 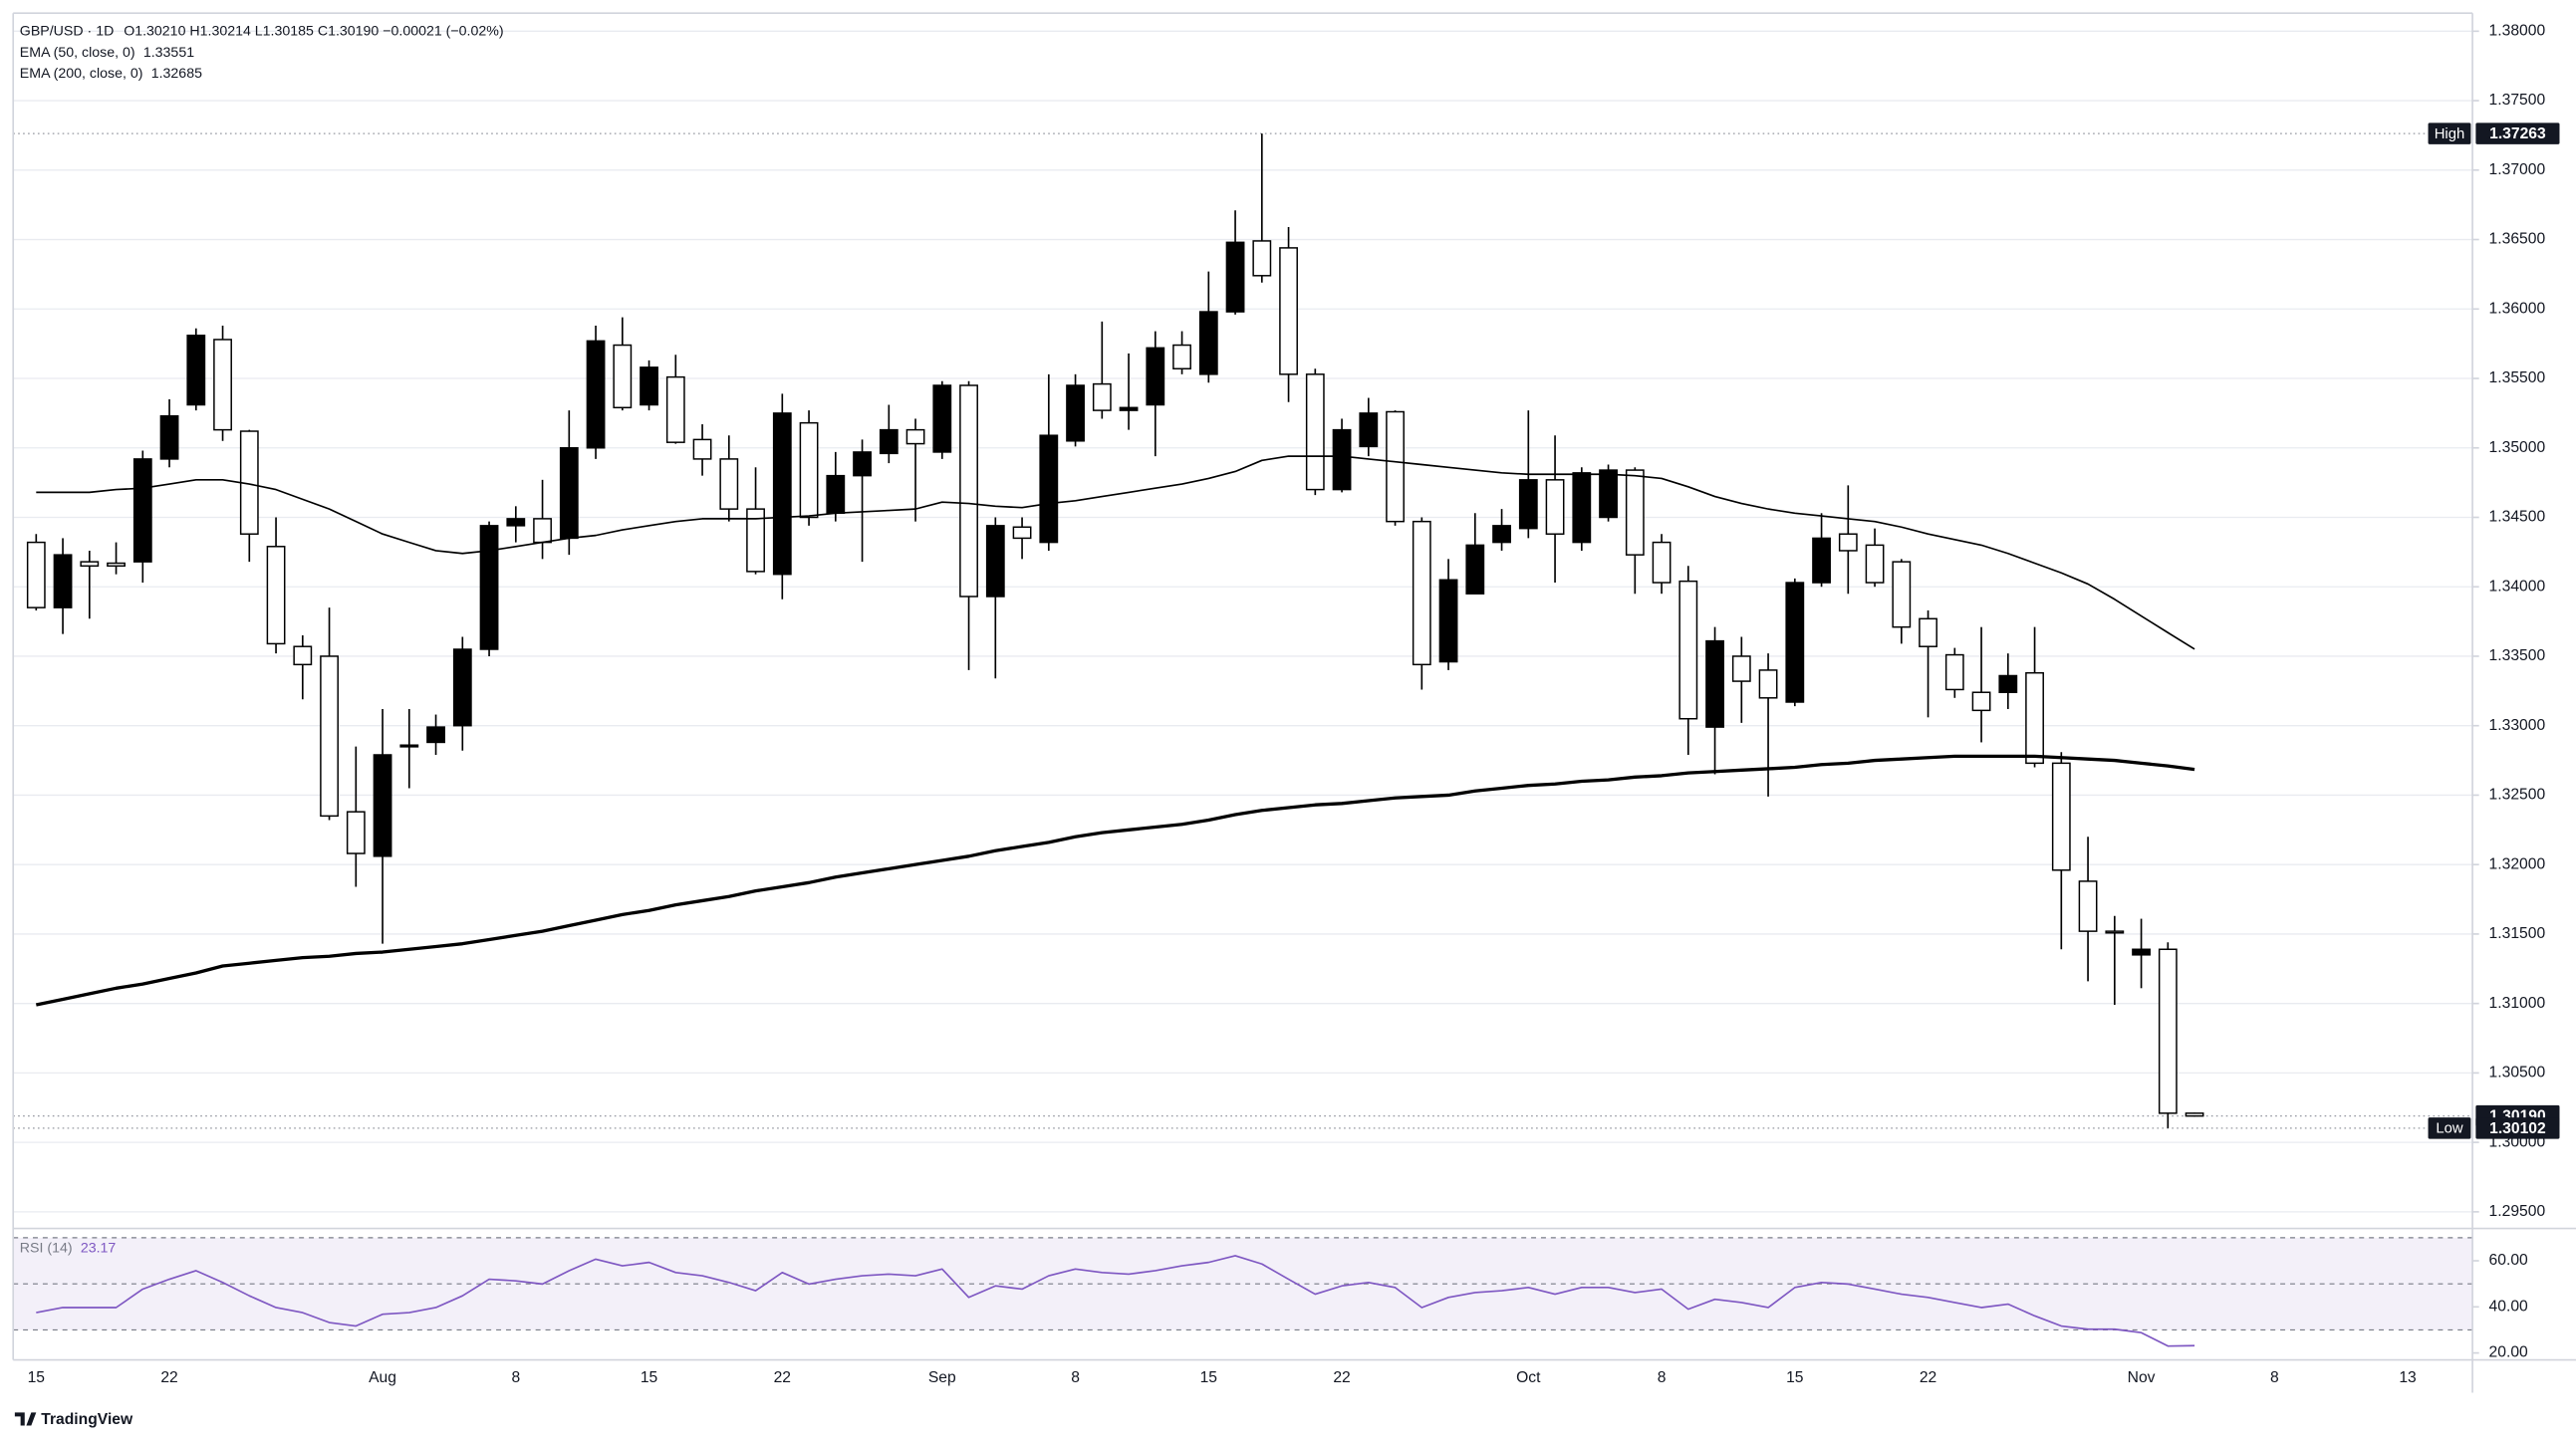 I want to click on y-tick-label: 1.34500, so click(x=2517, y=517).